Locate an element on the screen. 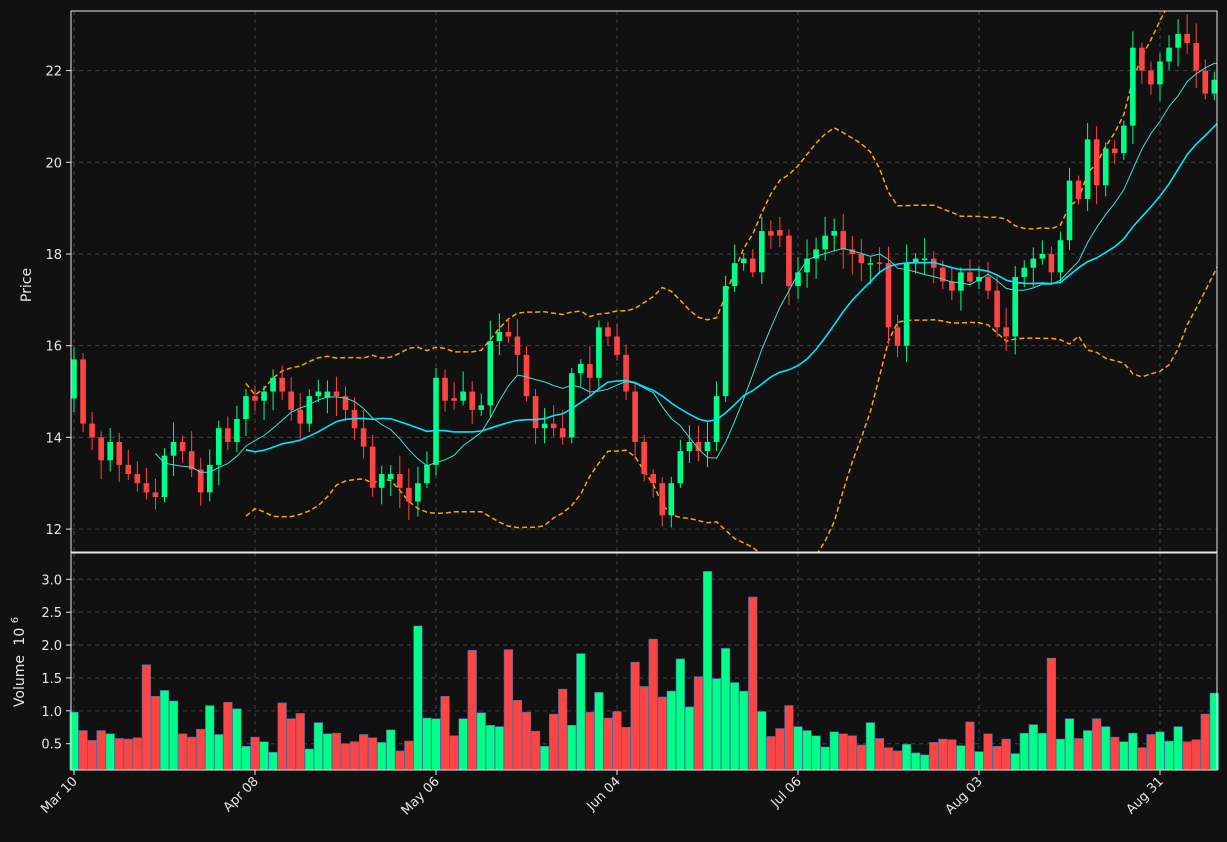  volume-tick-label: 2.5 is located at coordinates (51, 613).